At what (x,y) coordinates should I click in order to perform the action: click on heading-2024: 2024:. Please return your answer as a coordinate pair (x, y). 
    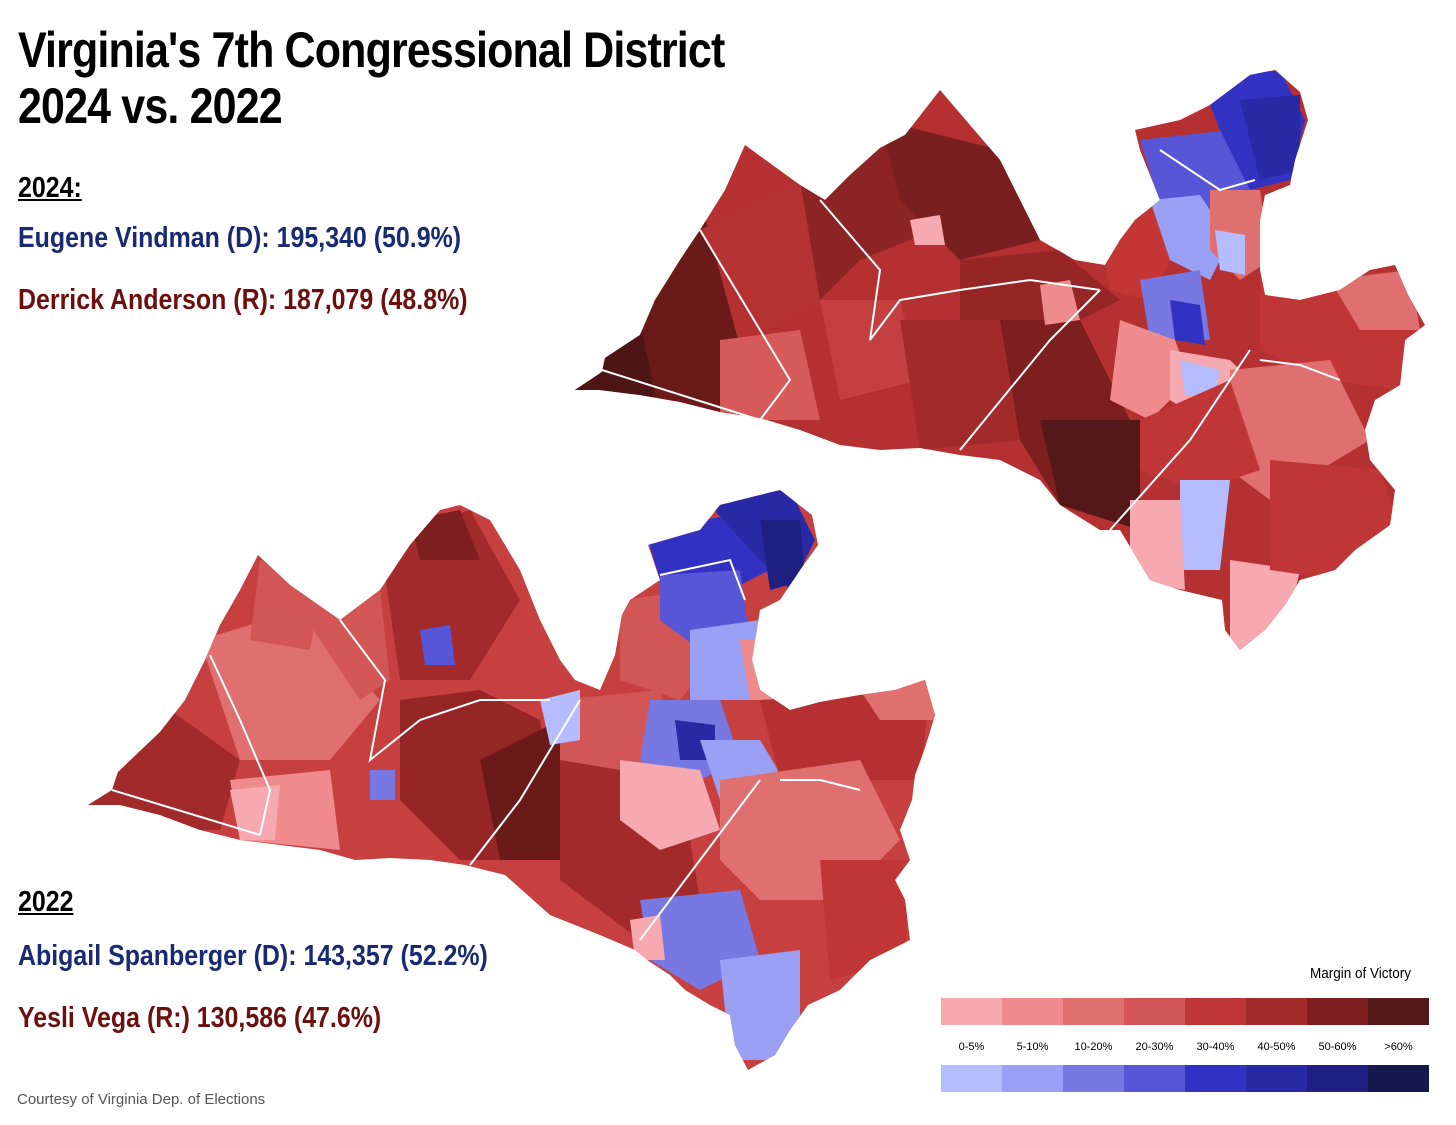
    Looking at the image, I should click on (50, 188).